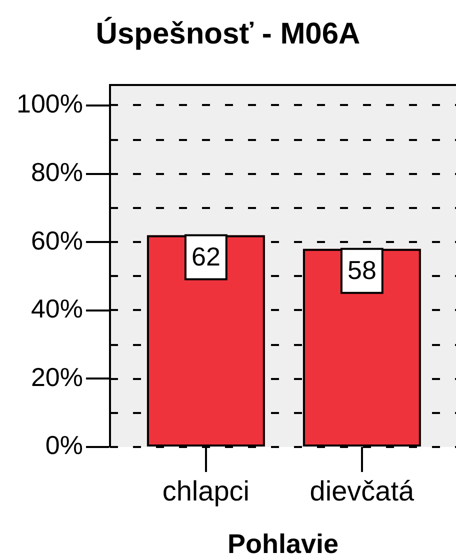 The image size is (456, 559). I want to click on y-tick-label: 100%, so click(49, 103).